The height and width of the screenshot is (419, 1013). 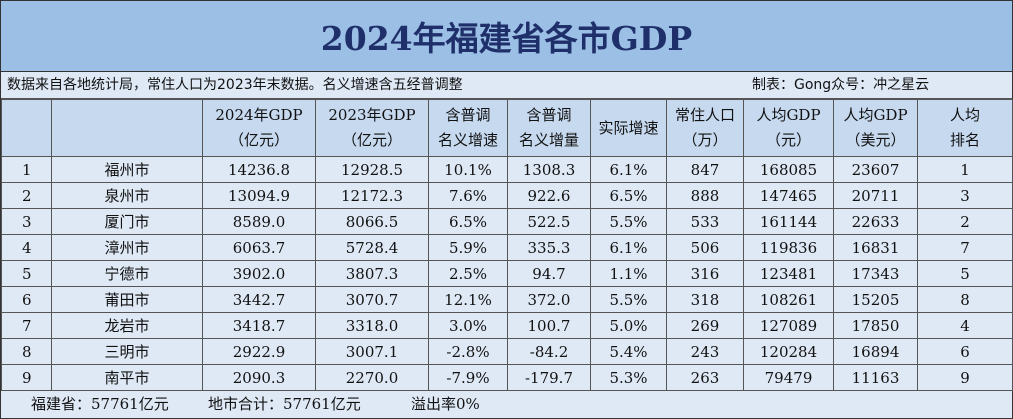 What do you see at coordinates (705, 128) in the screenshot?
I see `column-header: 常住人口 （万）` at bounding box center [705, 128].